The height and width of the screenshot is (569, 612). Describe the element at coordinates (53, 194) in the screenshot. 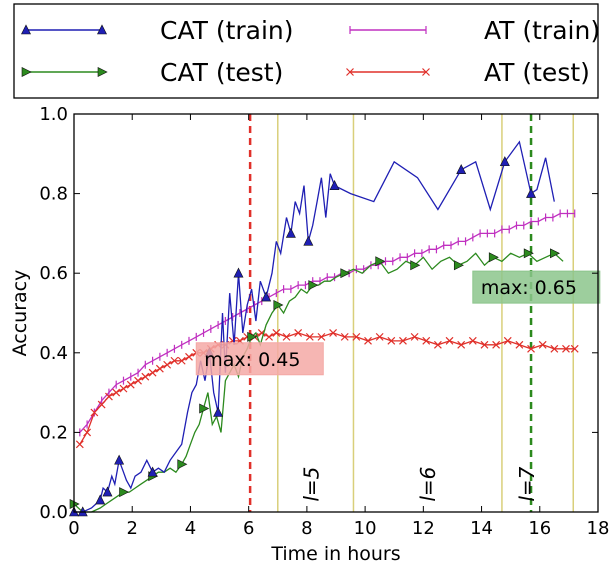

I see `y-tick-label: 0.8` at that location.